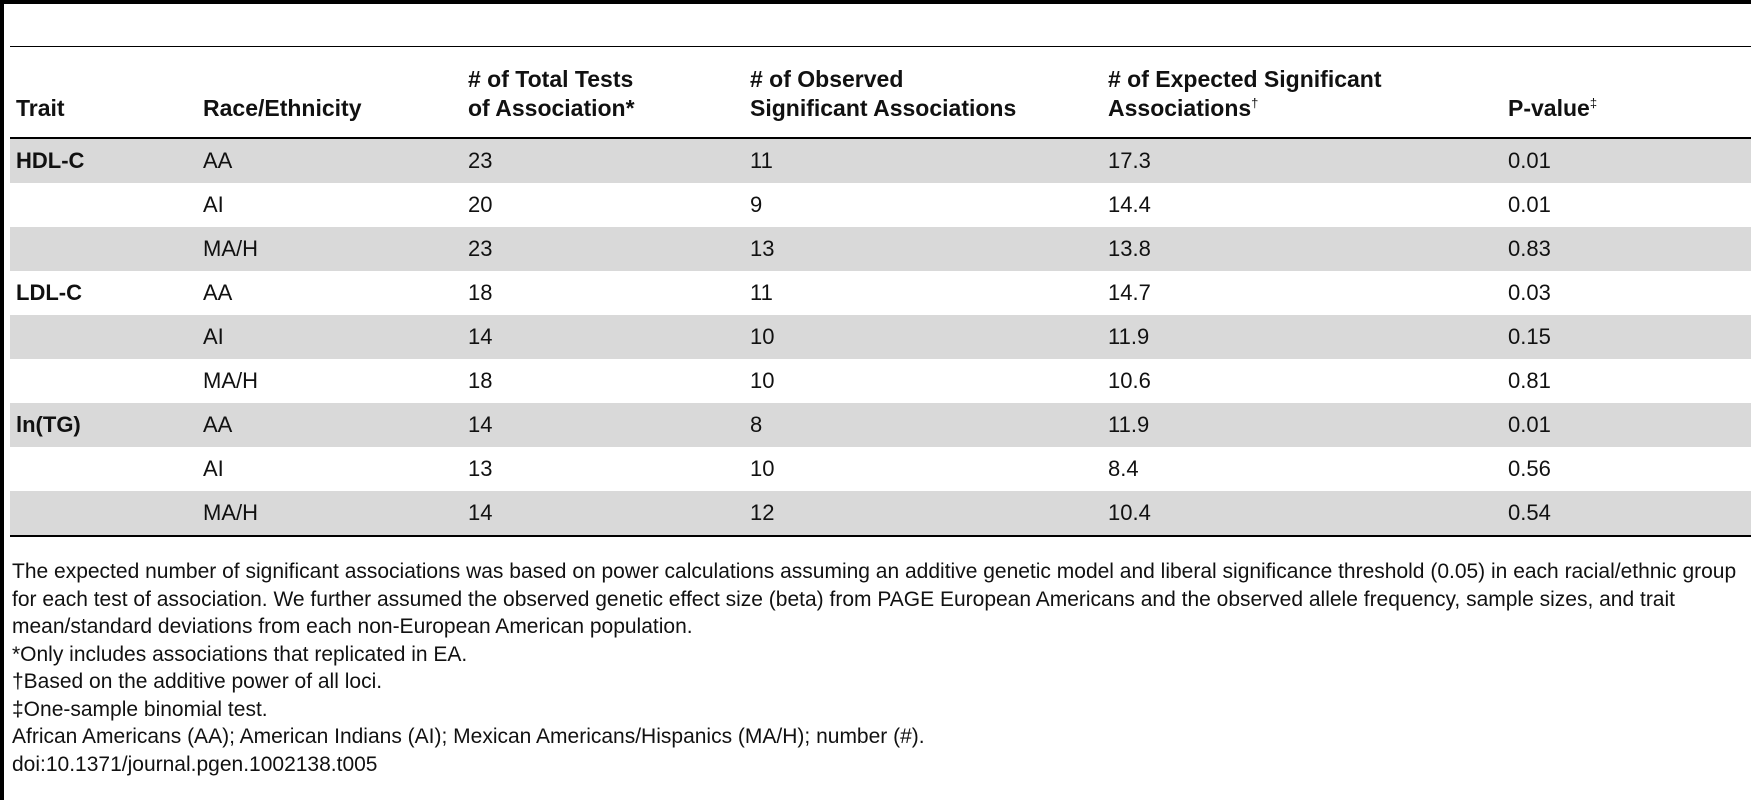 The image size is (1751, 800). What do you see at coordinates (1302, 514) in the screenshot?
I see `cell-expected: 10.4` at bounding box center [1302, 514].